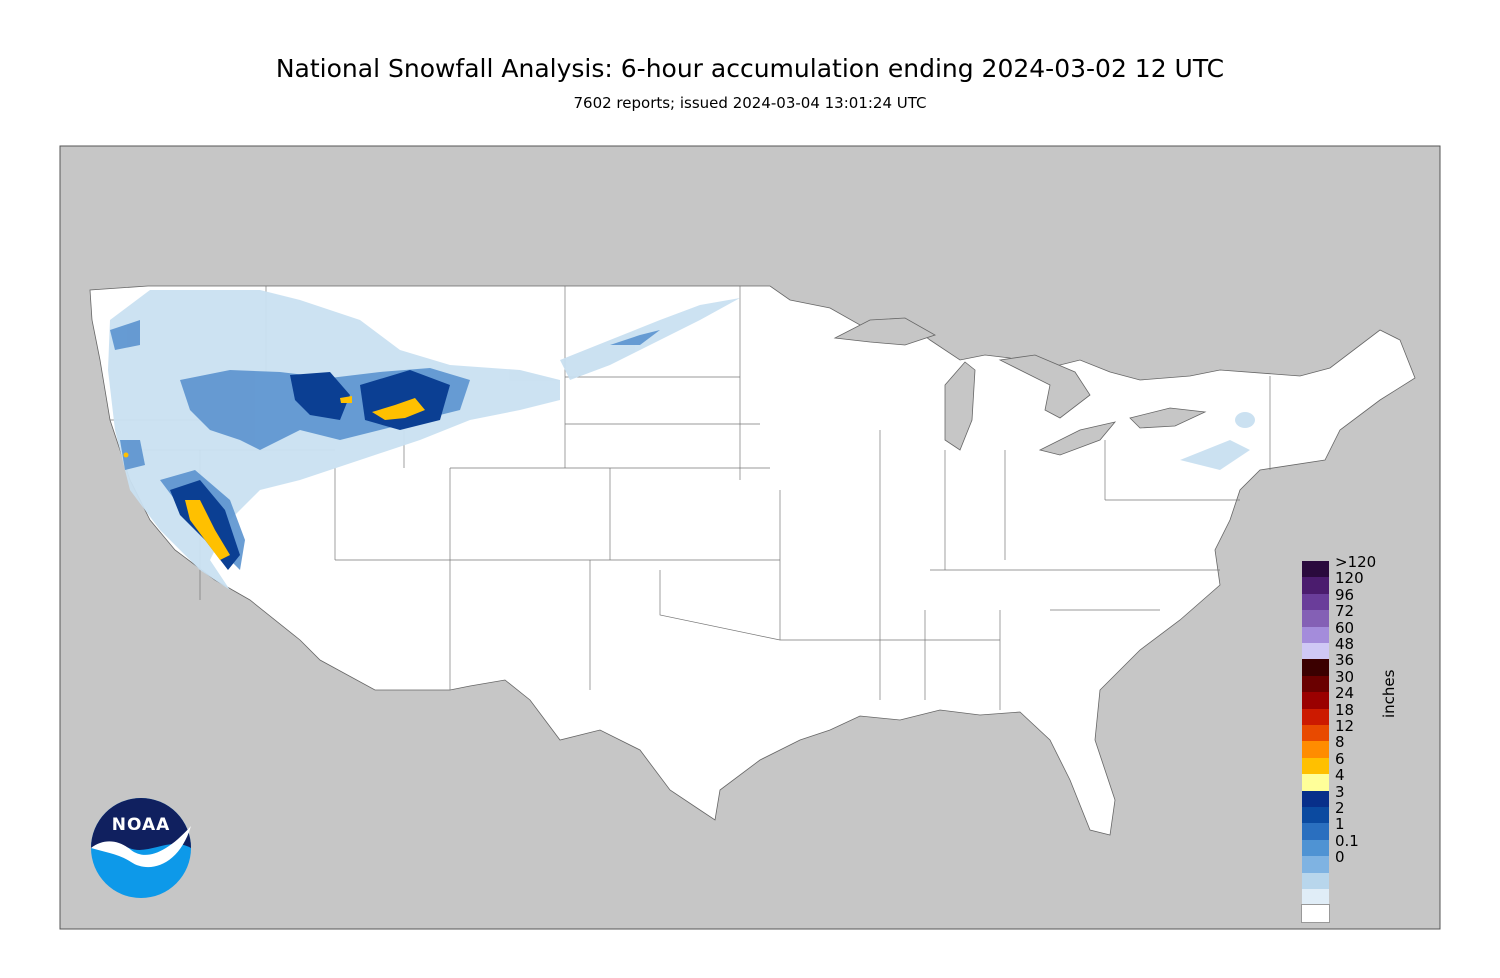  What do you see at coordinates (1044, 386) in the screenshot?
I see `lake-huron` at bounding box center [1044, 386].